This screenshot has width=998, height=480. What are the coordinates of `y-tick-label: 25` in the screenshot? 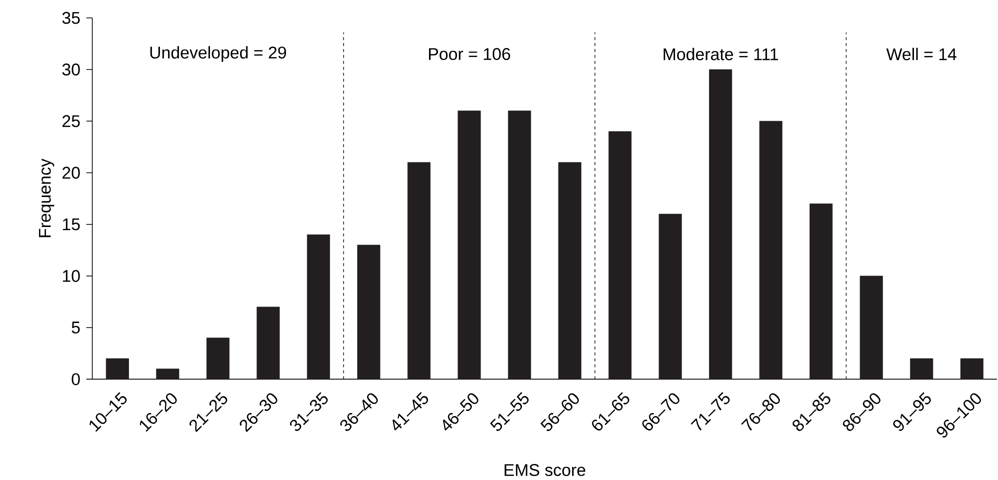 It's located at (71, 121).